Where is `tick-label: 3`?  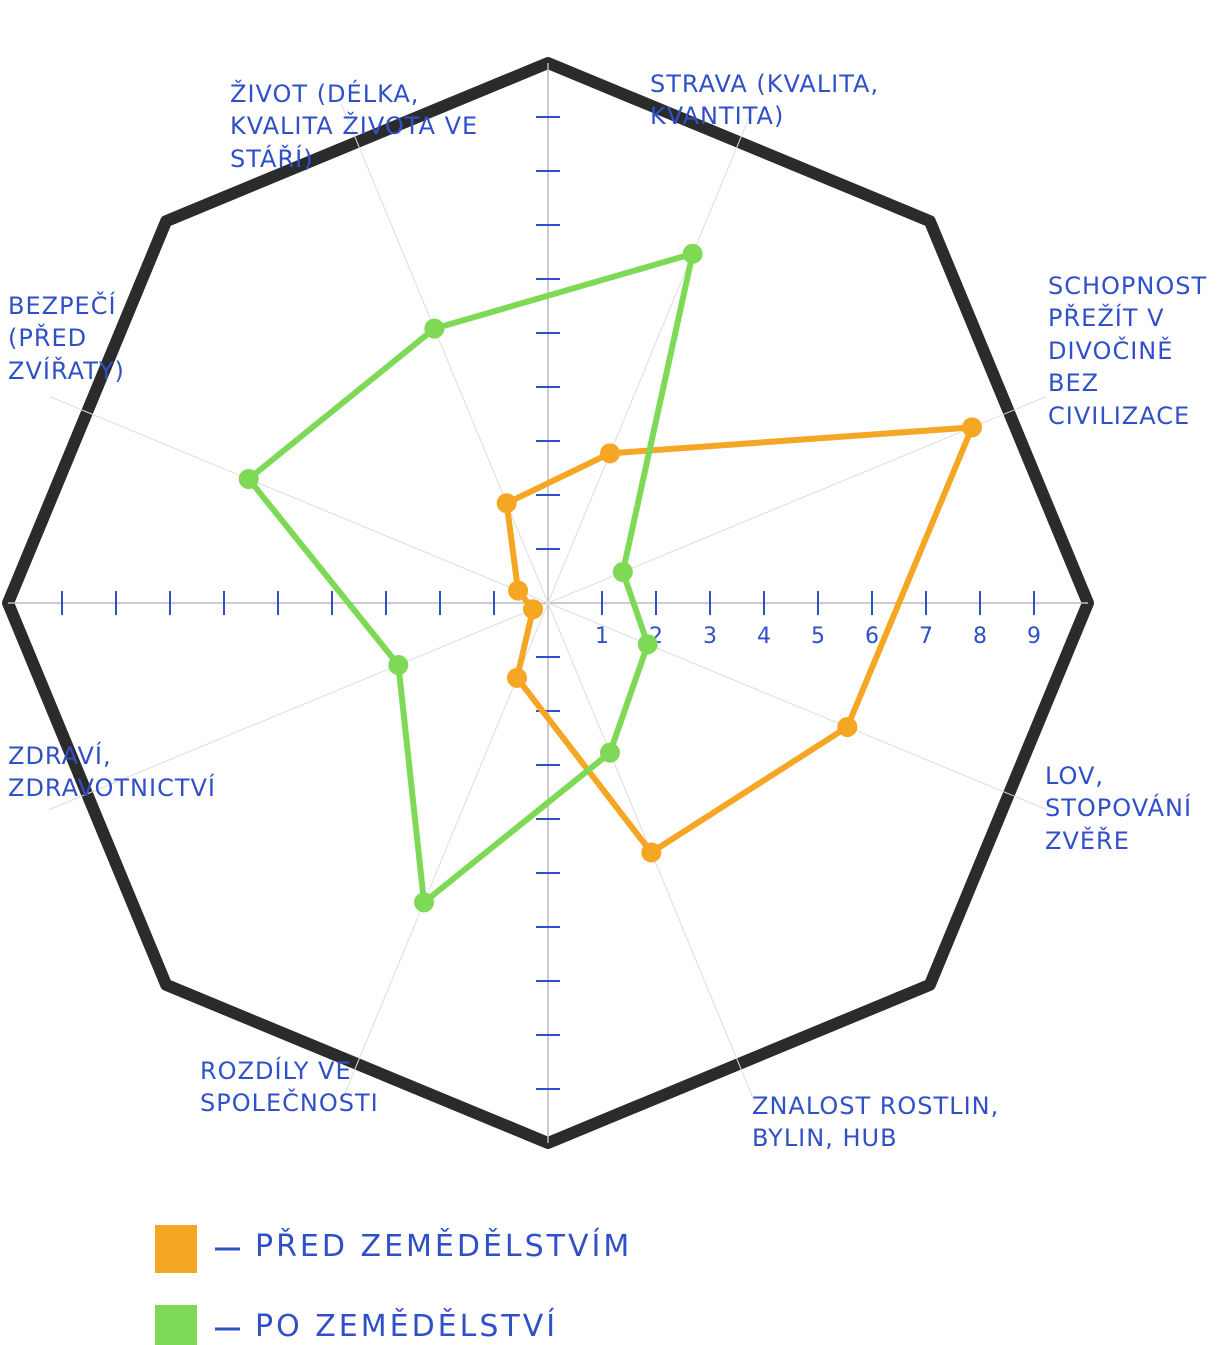 tick-label: 3 is located at coordinates (710, 636).